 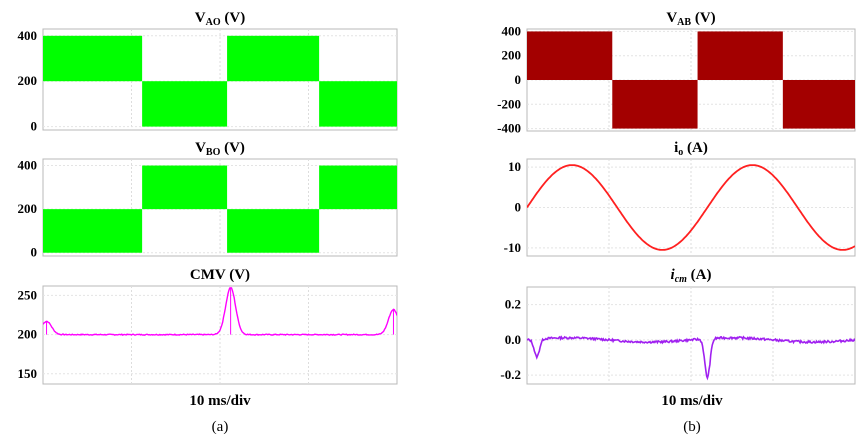 What do you see at coordinates (692, 427) in the screenshot?
I see `caption-b: (b)` at bounding box center [692, 427].